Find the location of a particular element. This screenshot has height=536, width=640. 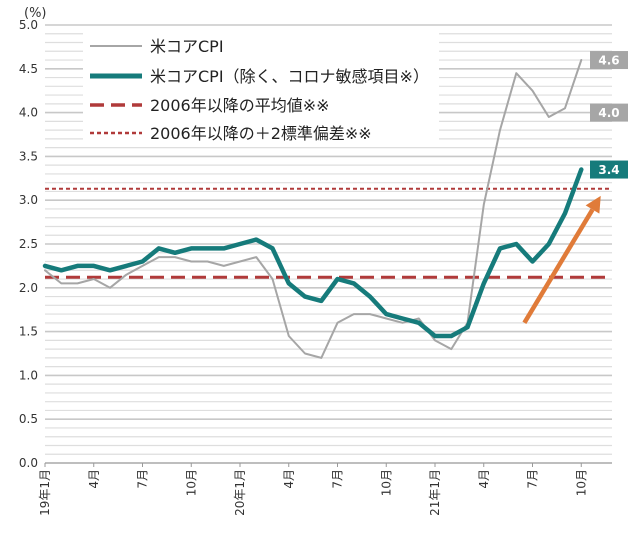

legend-label: 2006年以降の平均値※※ is located at coordinates (240, 105).